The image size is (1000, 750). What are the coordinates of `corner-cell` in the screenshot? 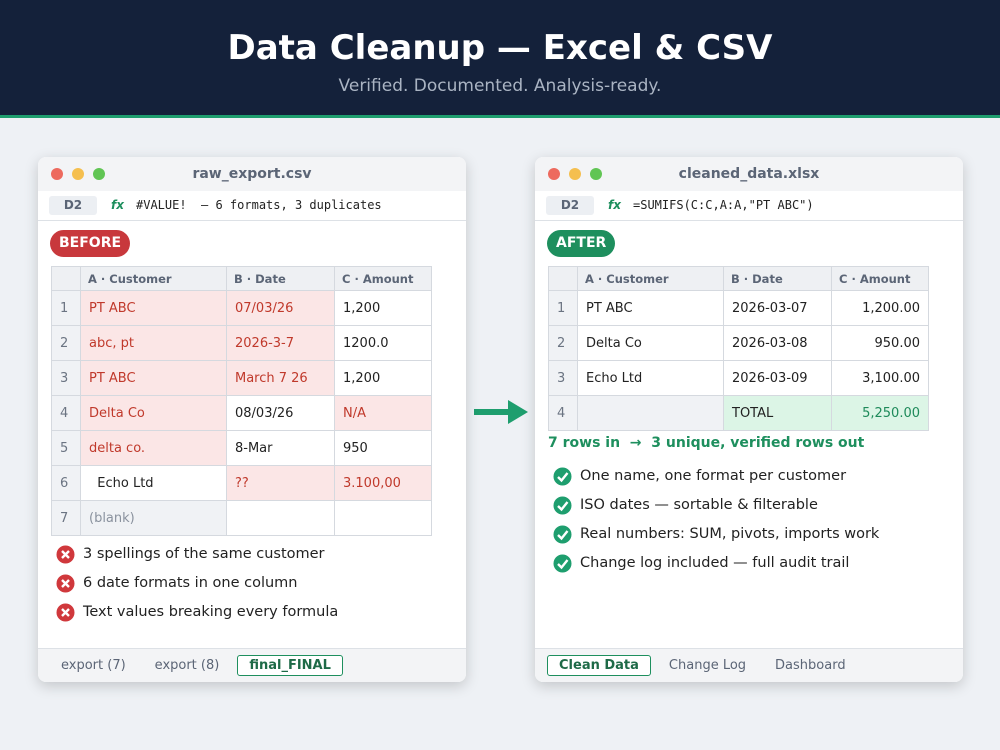 It's located at (66, 278).